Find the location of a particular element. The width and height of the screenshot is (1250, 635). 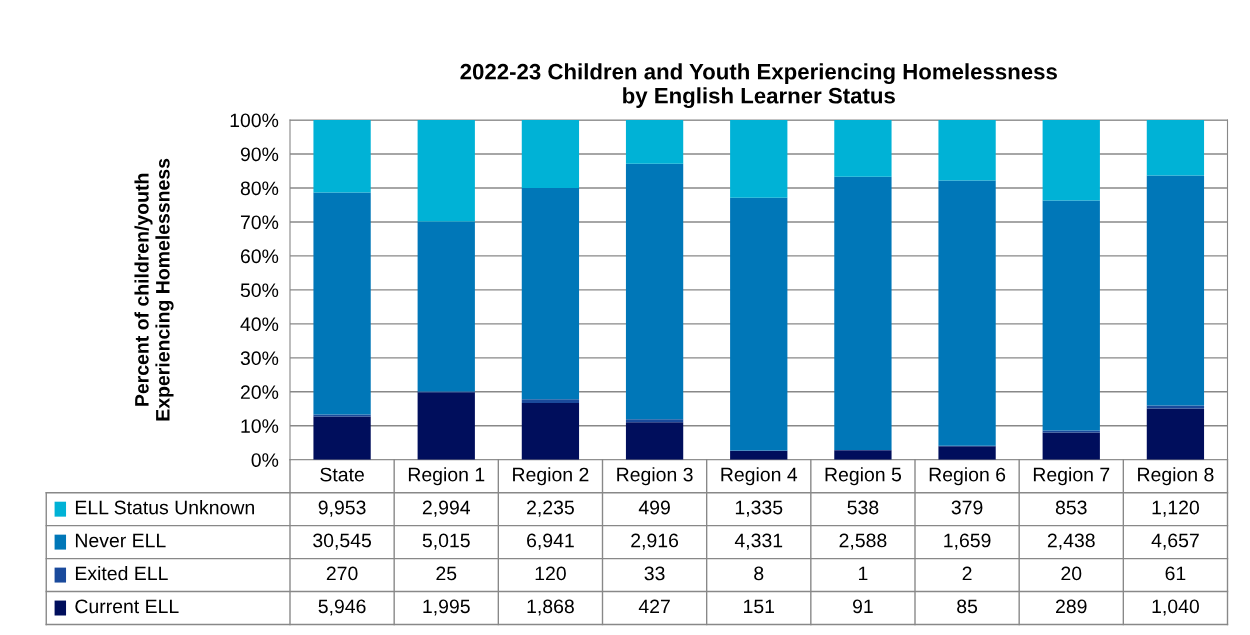

y-tick-label: 100% is located at coordinates (254, 120).